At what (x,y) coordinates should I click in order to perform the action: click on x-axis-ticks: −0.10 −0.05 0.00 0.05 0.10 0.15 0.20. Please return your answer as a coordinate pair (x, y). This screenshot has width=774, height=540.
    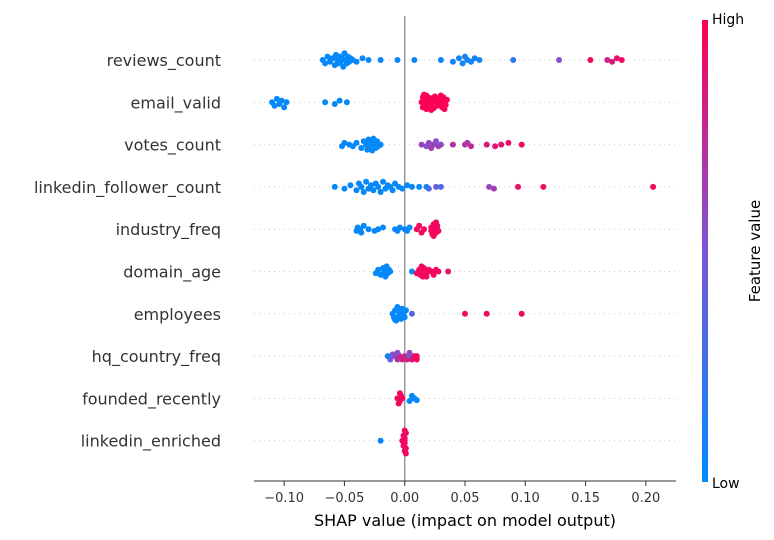
    Looking at the image, I should click on (462, 493).